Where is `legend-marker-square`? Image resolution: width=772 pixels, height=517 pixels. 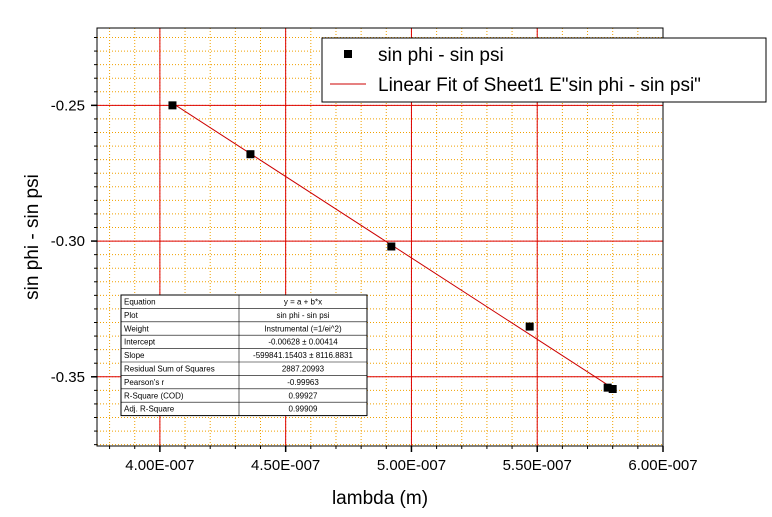
legend-marker-square is located at coordinates (348, 54).